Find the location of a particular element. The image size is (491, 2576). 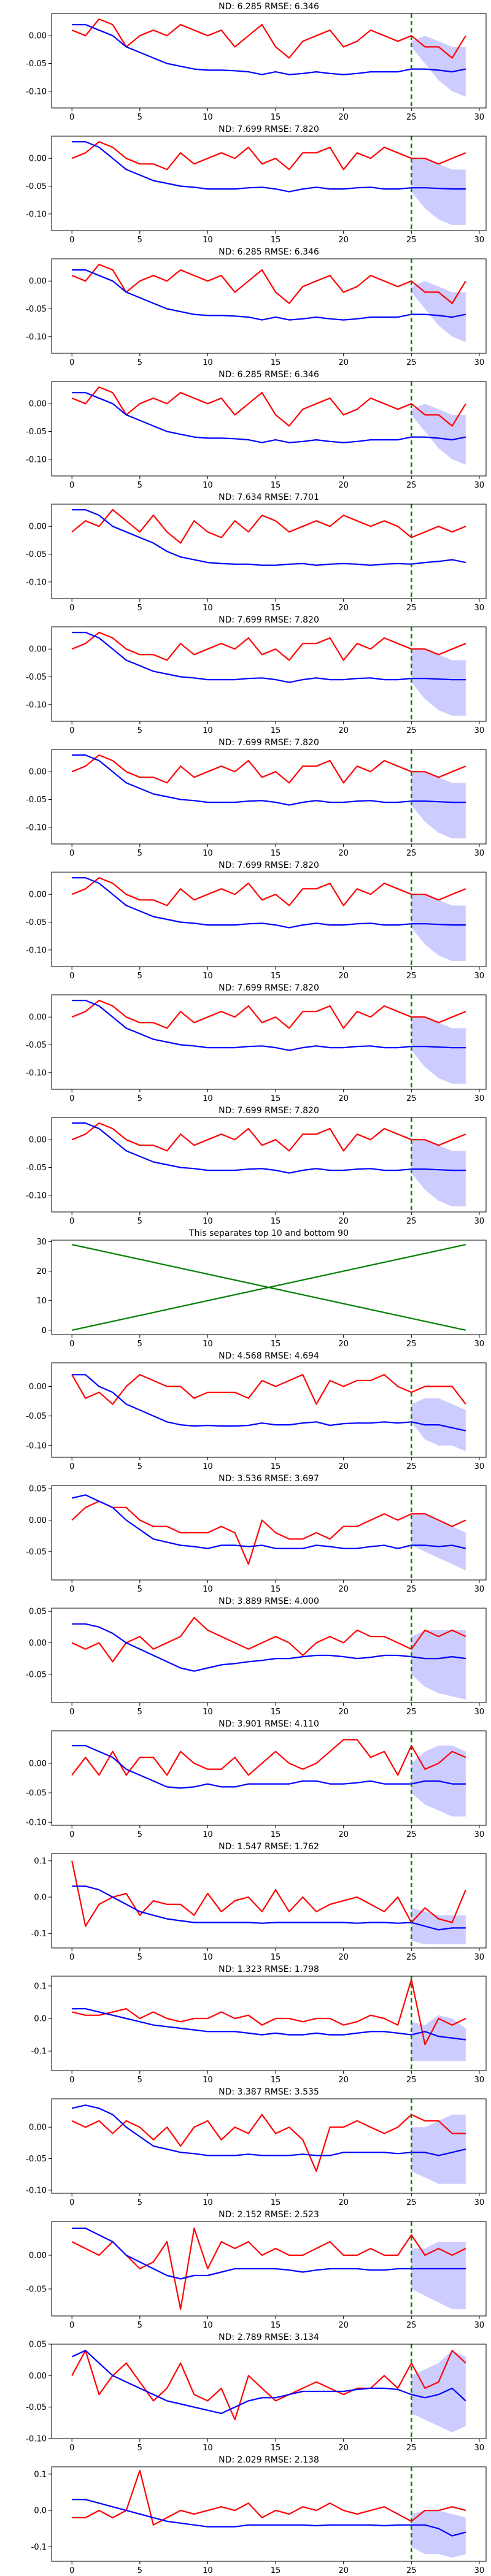

y-tick-label: 10 is located at coordinates (42, 1301).